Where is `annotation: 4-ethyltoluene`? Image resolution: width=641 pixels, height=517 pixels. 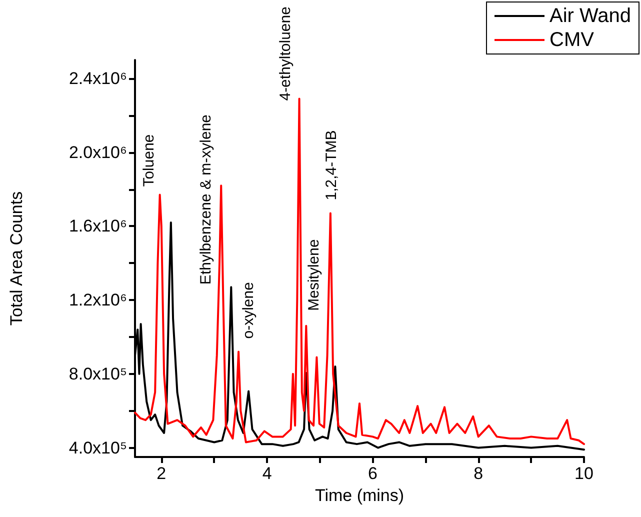
annotation: 4-ethyltoluene is located at coordinates (285, 53).